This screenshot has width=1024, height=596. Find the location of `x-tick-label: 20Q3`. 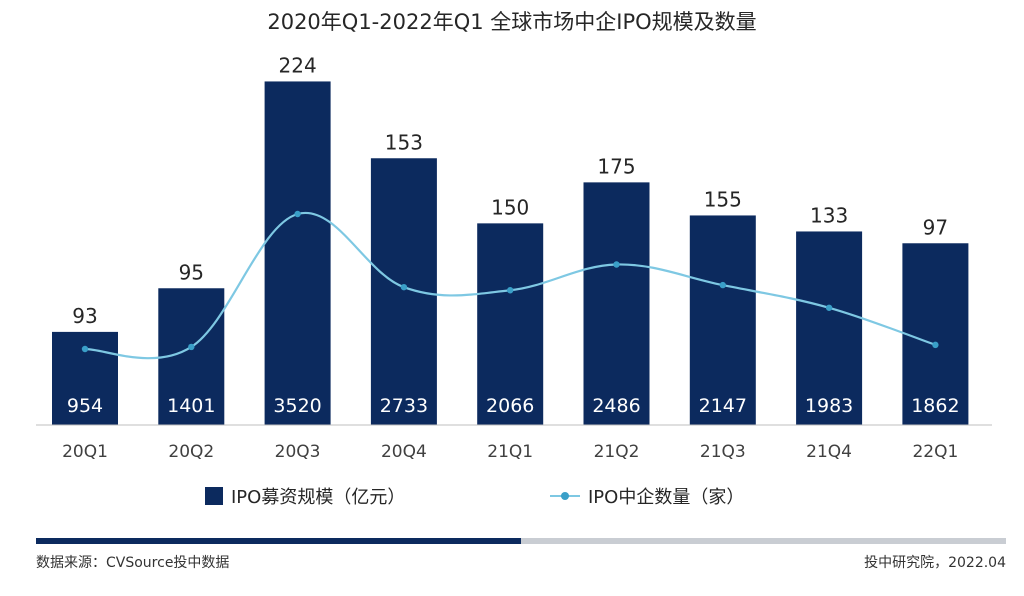

x-tick-label: 20Q3 is located at coordinates (298, 452).